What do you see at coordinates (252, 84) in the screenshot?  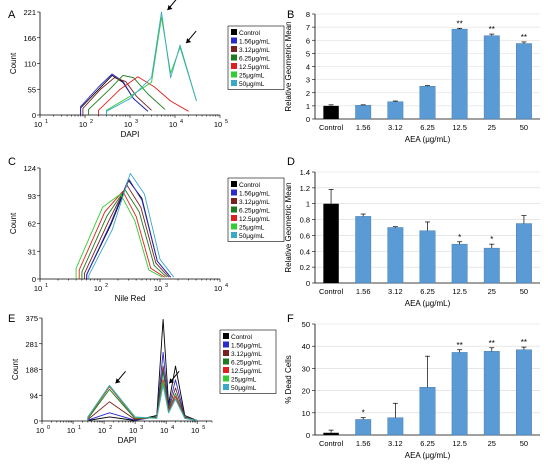 I see `legend-label: 50μg/mL` at bounding box center [252, 84].